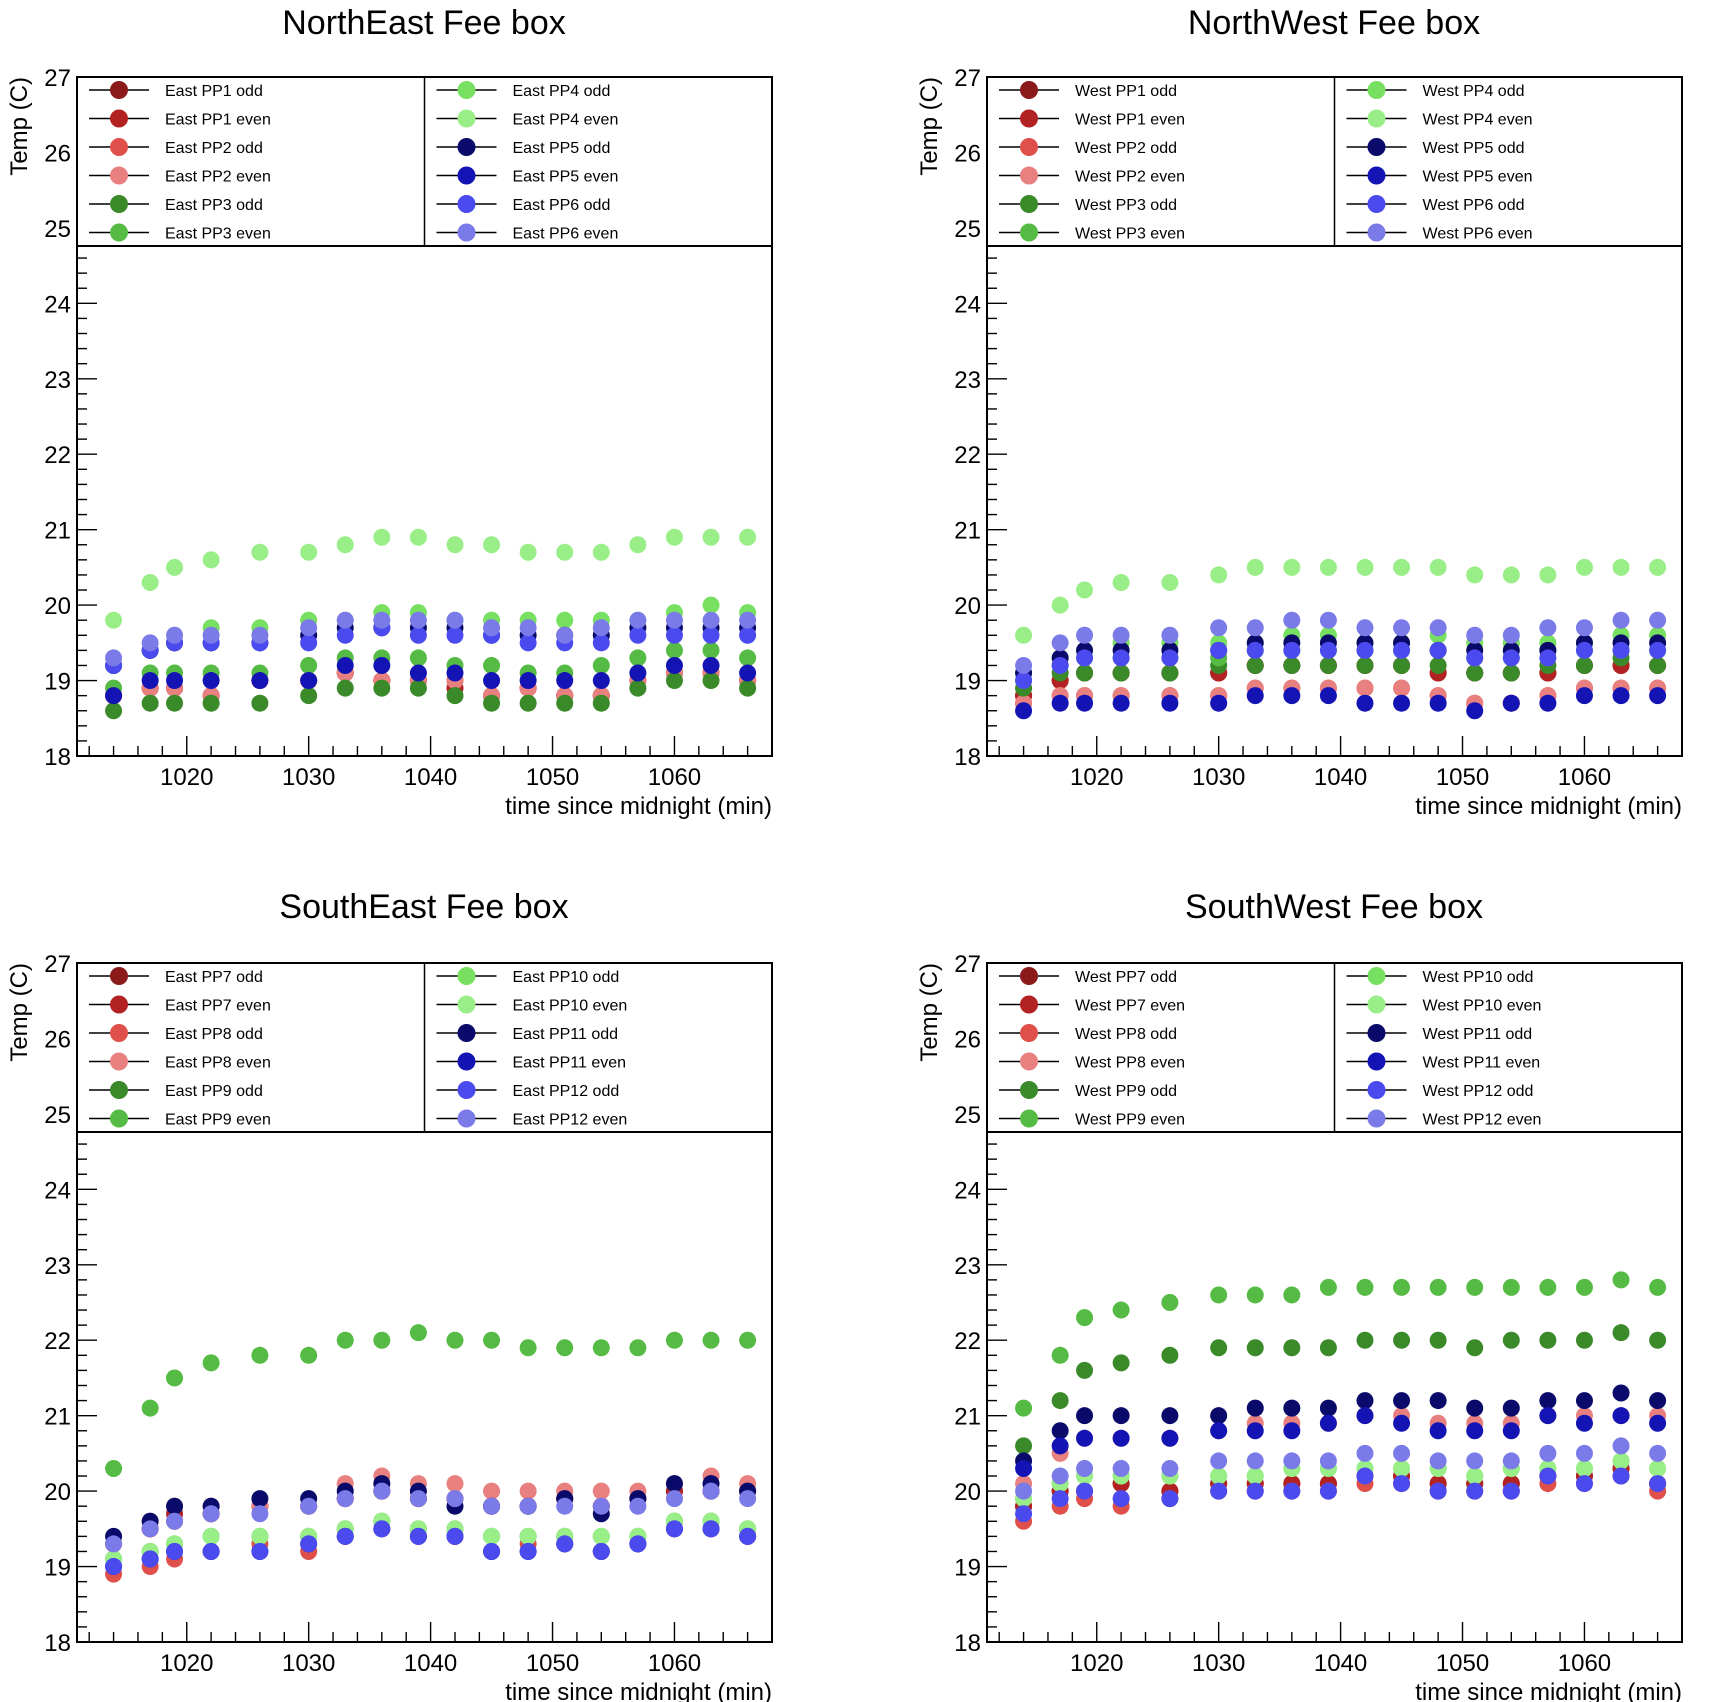 This screenshot has width=1712, height=1702. Describe the element at coordinates (967, 1190) in the screenshot. I see `y-tick-label: 24` at that location.